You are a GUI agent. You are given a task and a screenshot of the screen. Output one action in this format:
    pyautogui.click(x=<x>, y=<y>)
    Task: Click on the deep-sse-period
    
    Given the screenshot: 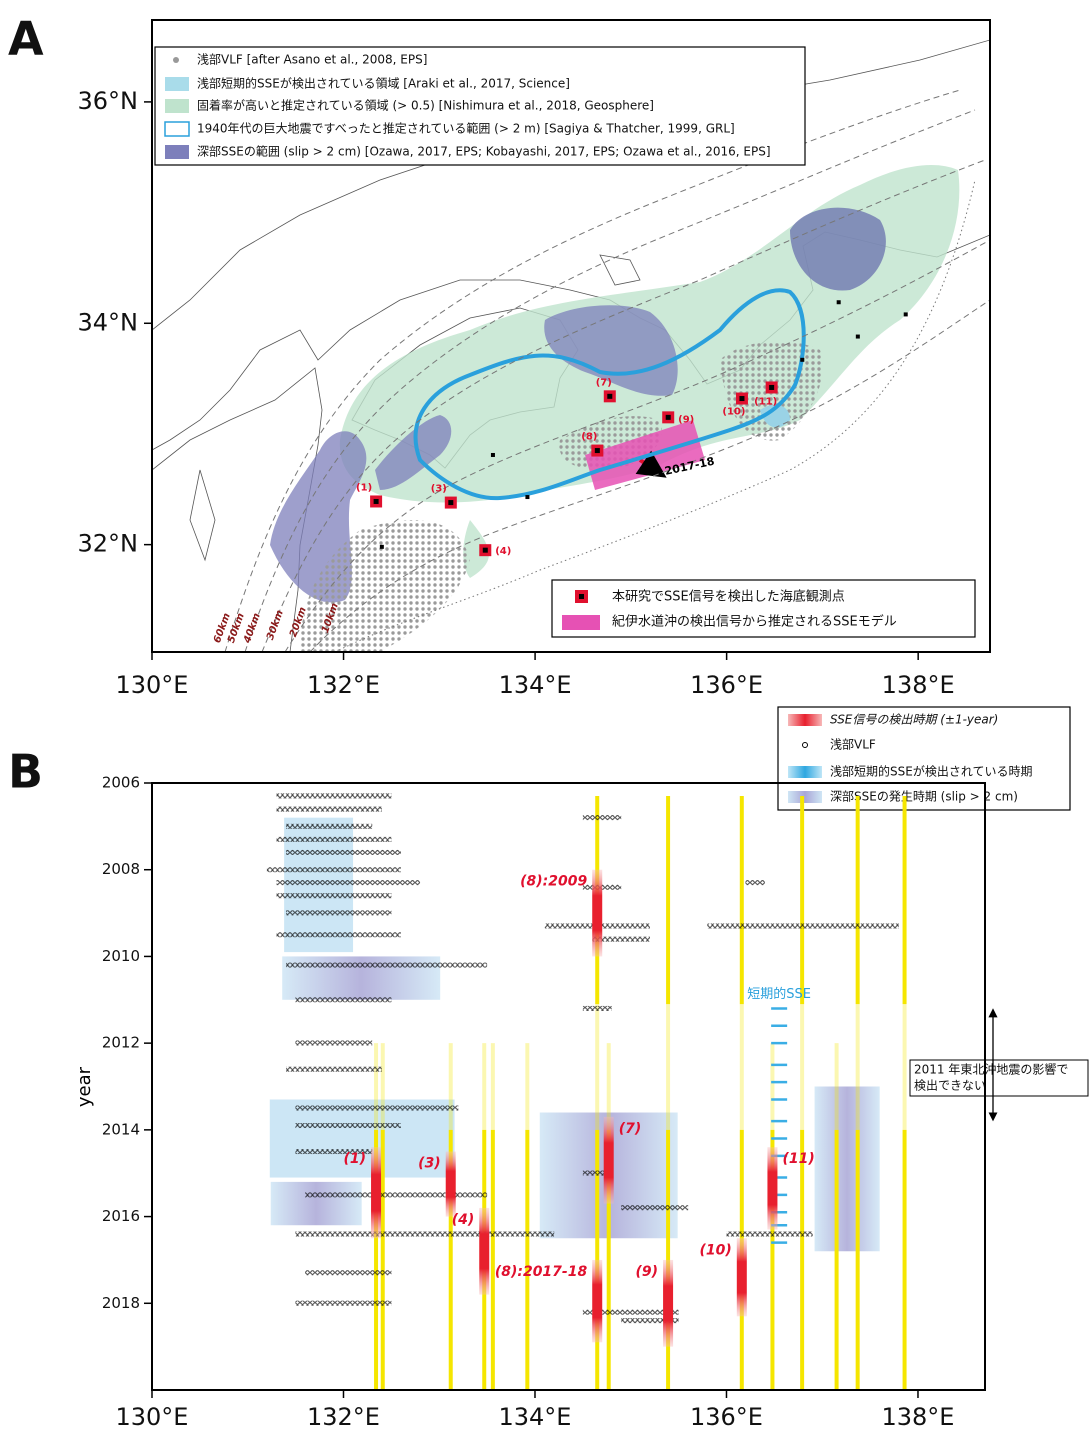 What is the action you would take?
    pyautogui.click(x=847, y=1169)
    